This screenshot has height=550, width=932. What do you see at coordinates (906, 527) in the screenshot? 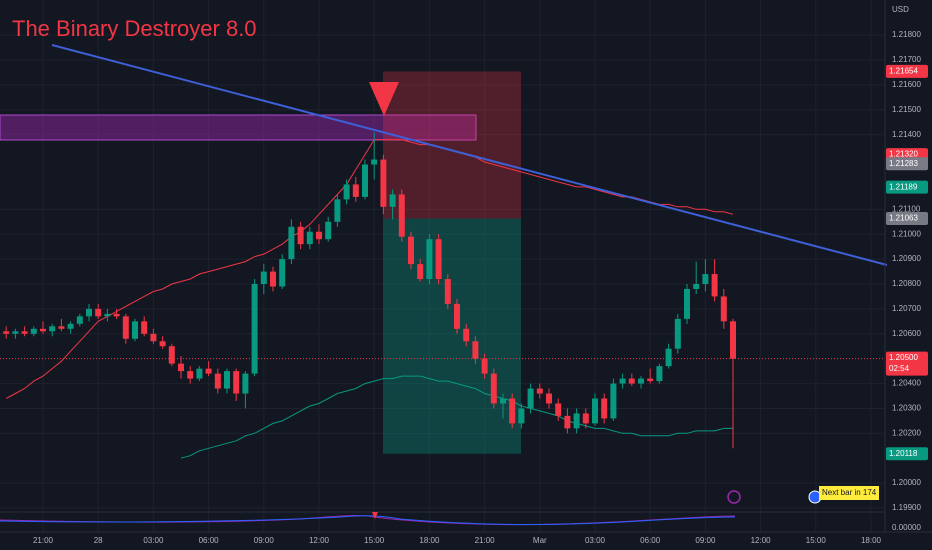
I see `oscillator-tick-label: 0.00000` at bounding box center [906, 527].